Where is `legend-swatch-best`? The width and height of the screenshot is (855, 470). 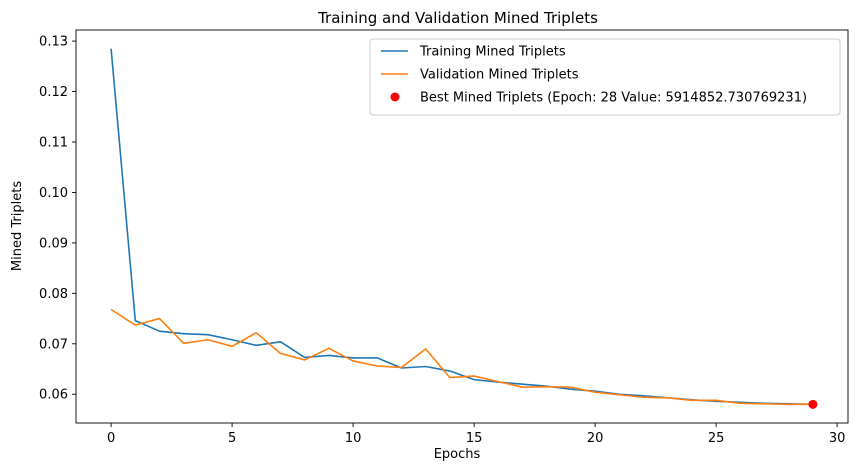 legend-swatch-best is located at coordinates (395, 97).